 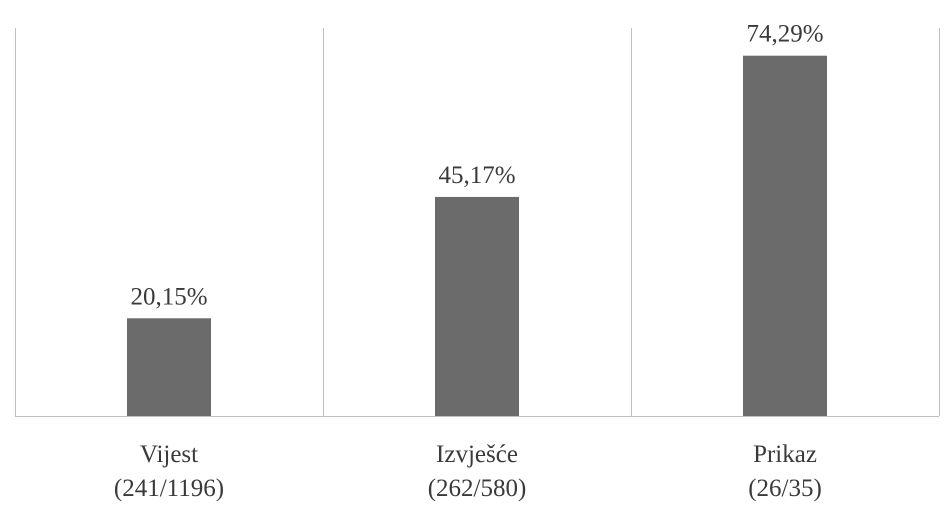 What do you see at coordinates (169, 454) in the screenshot?
I see `x-tick-label-0: Vijest` at bounding box center [169, 454].